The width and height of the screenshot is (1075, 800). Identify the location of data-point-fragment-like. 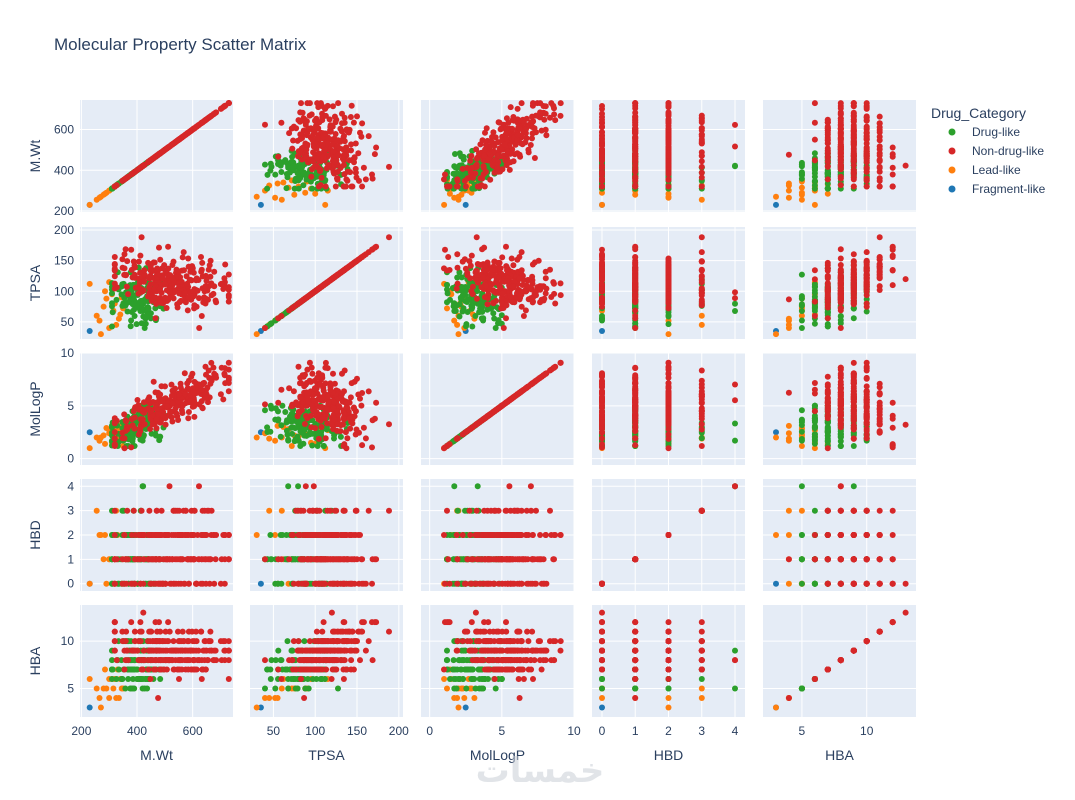
(465, 204).